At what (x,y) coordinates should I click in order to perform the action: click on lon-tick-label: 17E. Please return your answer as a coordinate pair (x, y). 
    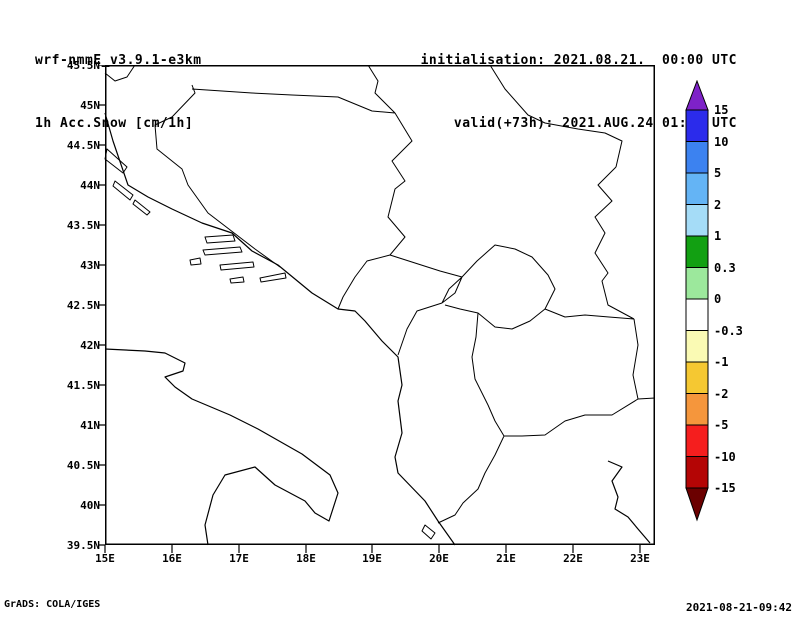
    Looking at the image, I should click on (239, 558).